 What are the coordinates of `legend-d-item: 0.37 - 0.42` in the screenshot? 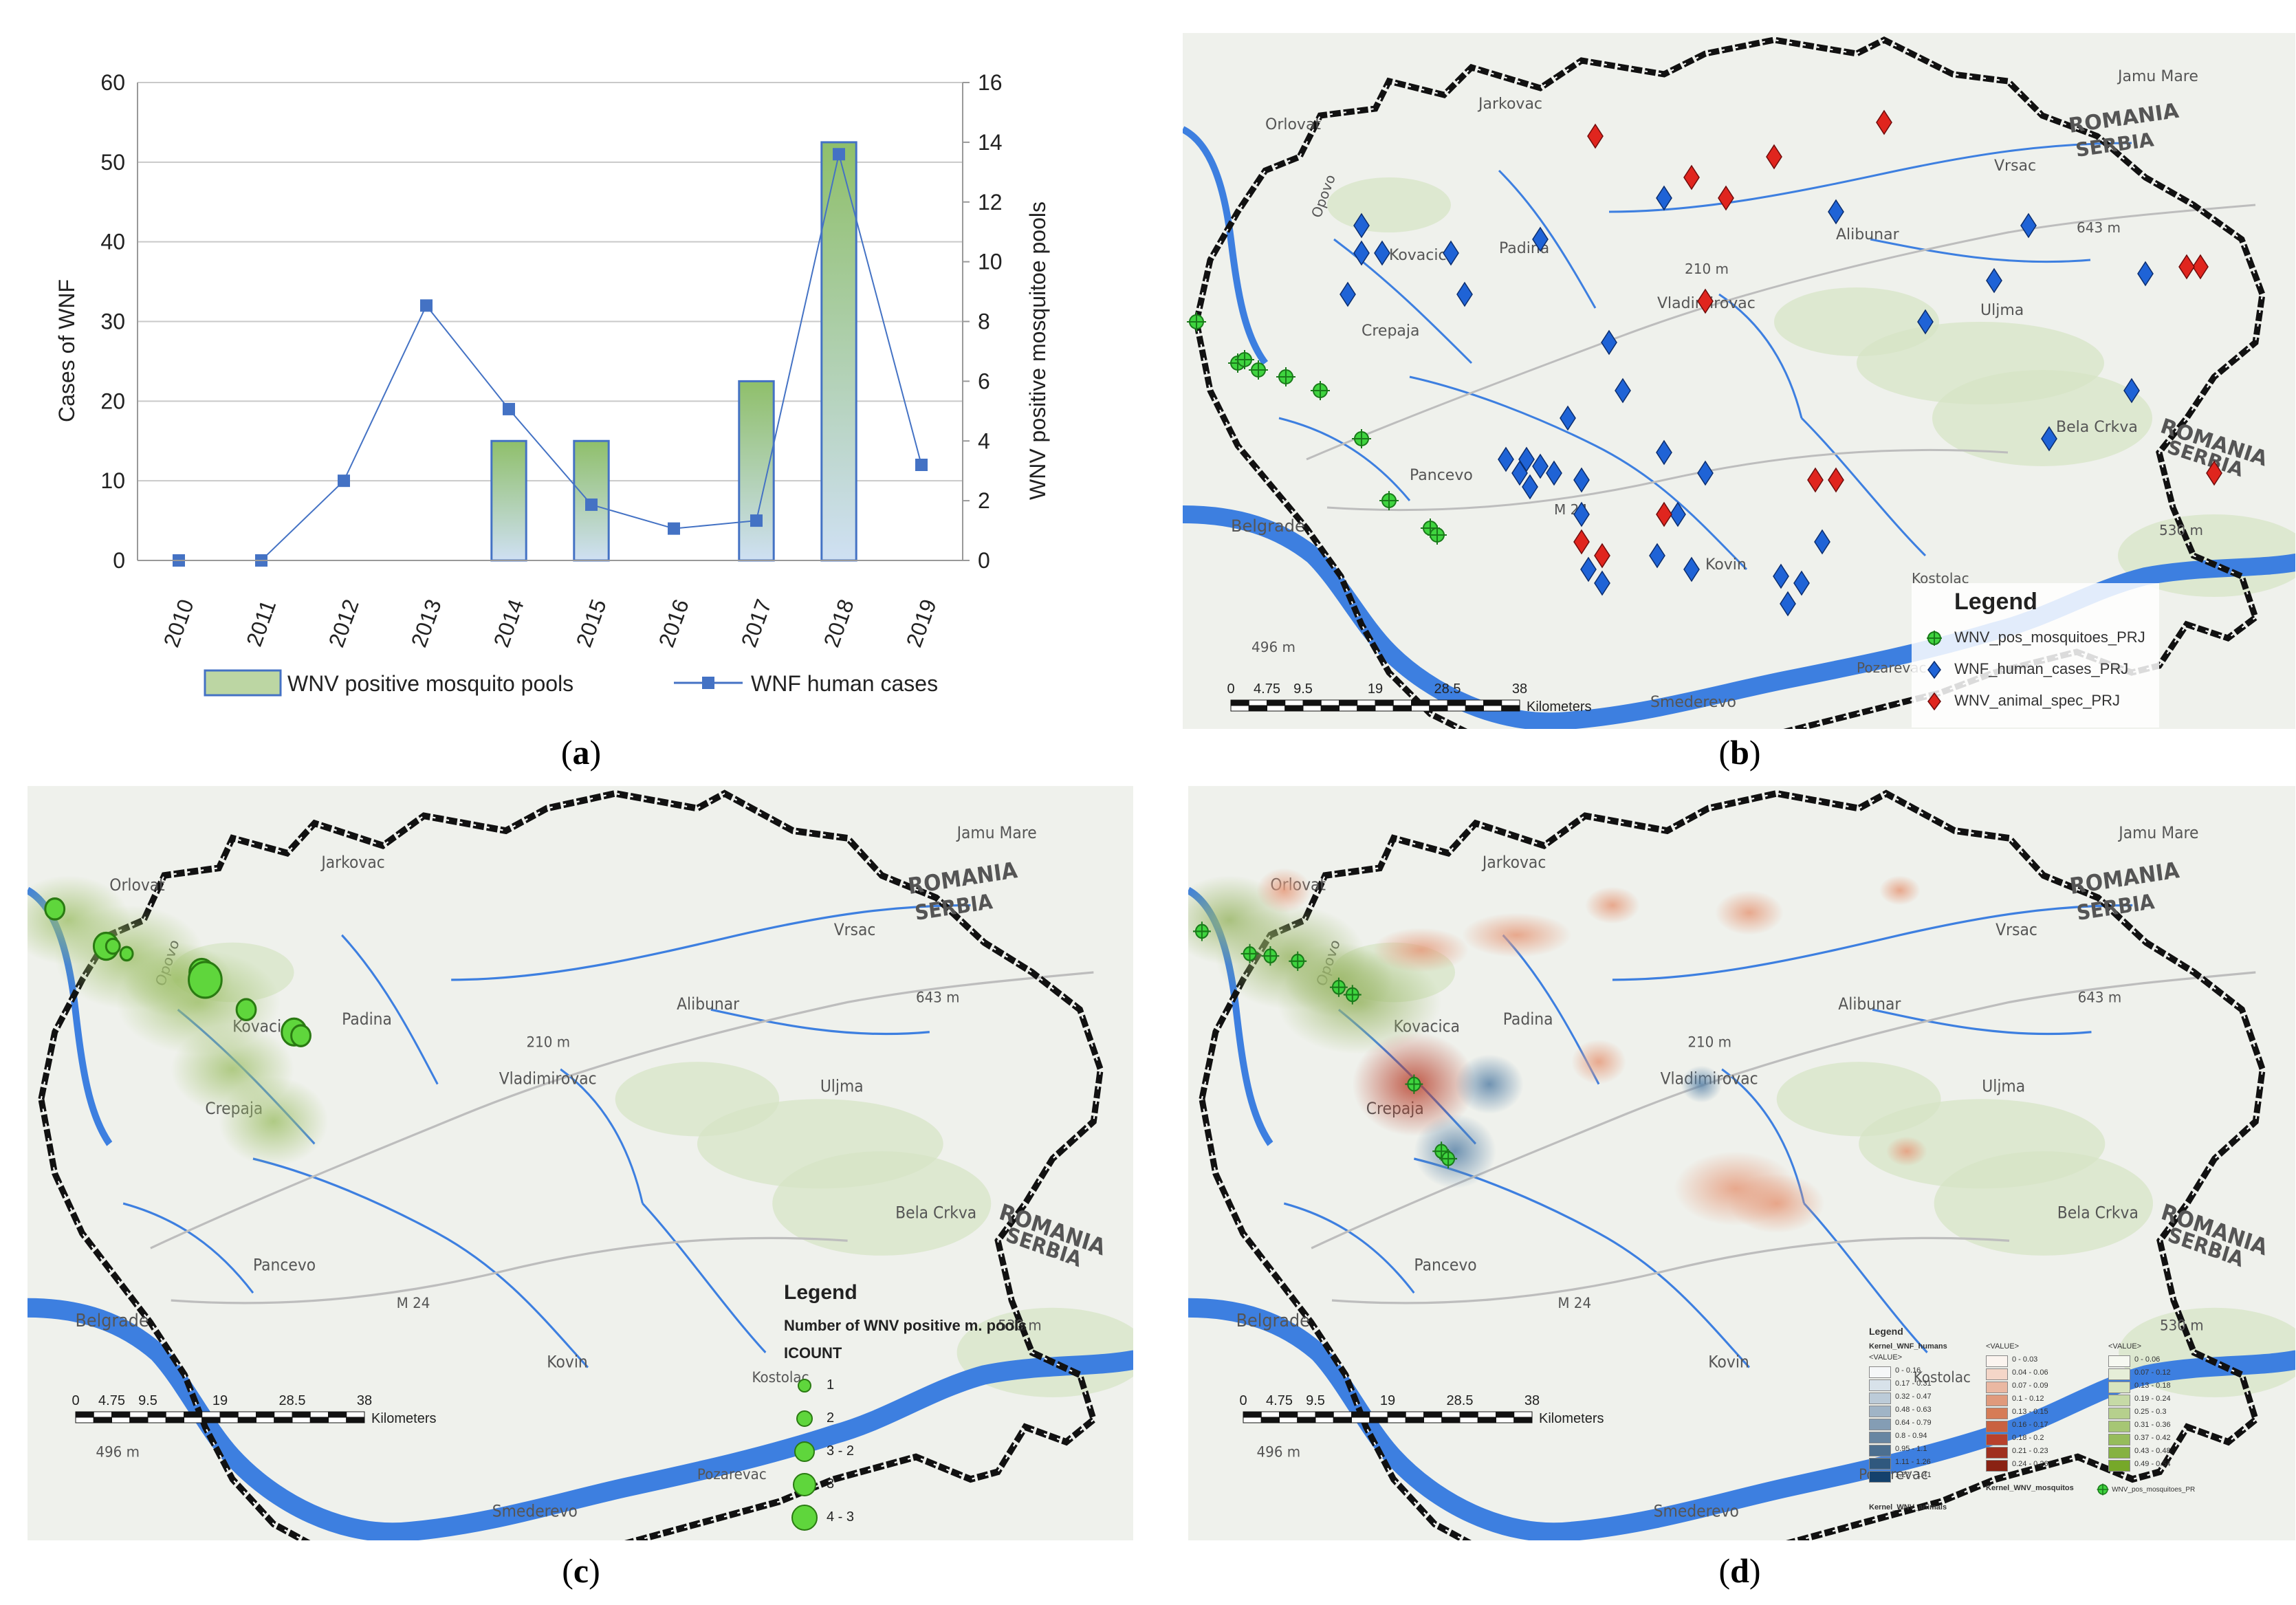 It's located at (2165, 1439).